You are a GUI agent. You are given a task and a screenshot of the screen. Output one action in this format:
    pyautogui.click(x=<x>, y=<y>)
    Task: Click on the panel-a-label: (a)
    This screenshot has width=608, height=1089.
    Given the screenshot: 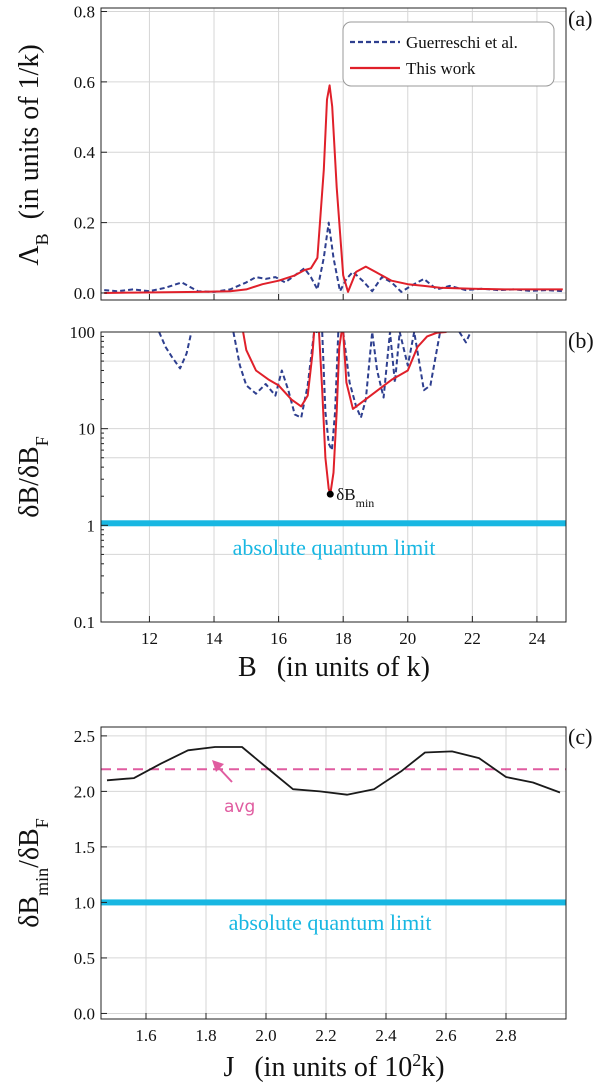 What is the action you would take?
    pyautogui.click(x=580, y=18)
    